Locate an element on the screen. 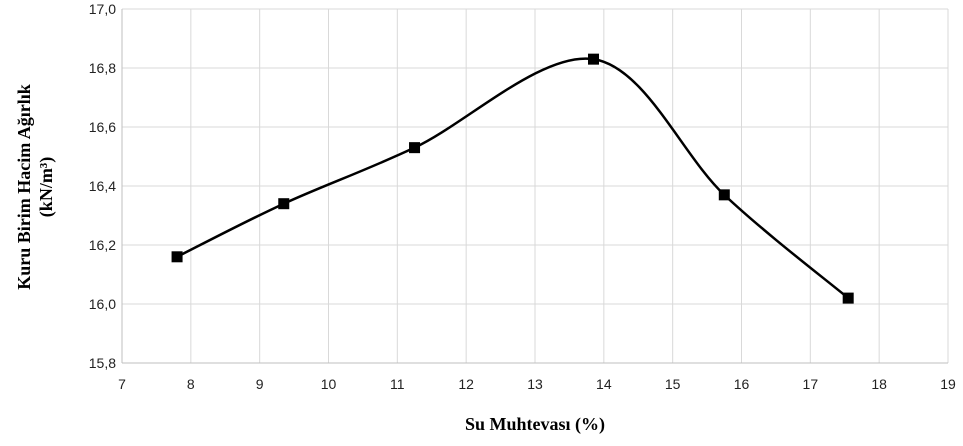 This screenshot has height=446, width=963. x-axis-title: Su Muhtevası (%) is located at coordinates (535, 424).